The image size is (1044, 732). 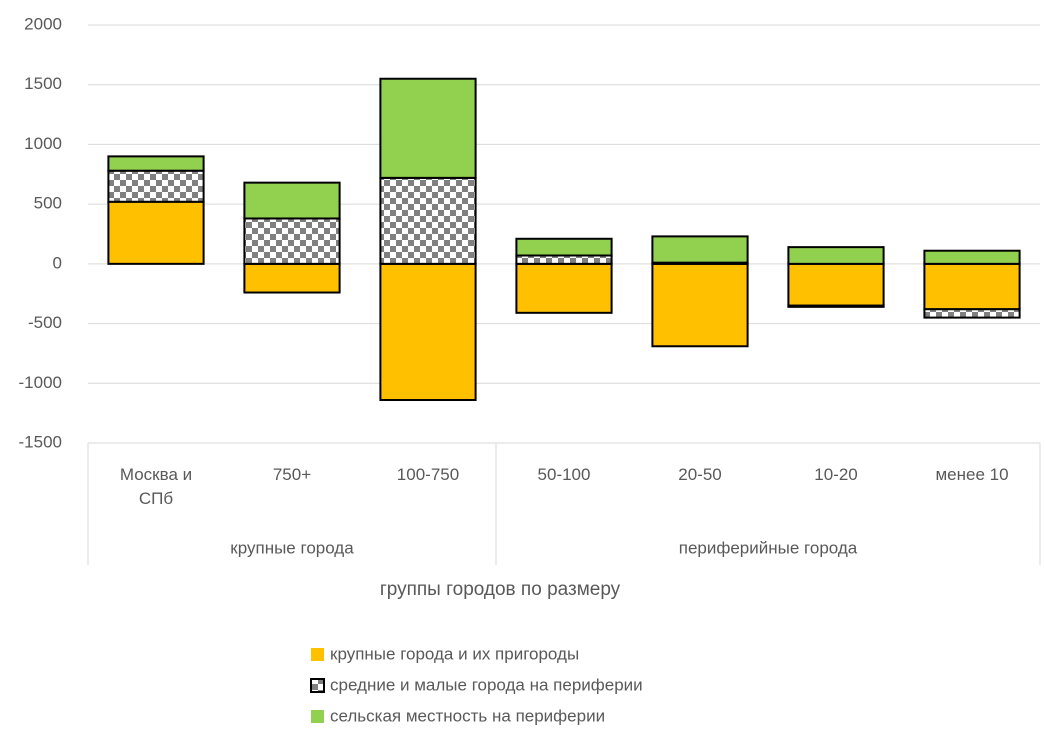 I want to click on legend-label: сельская местность на периферии, so click(x=467, y=715).